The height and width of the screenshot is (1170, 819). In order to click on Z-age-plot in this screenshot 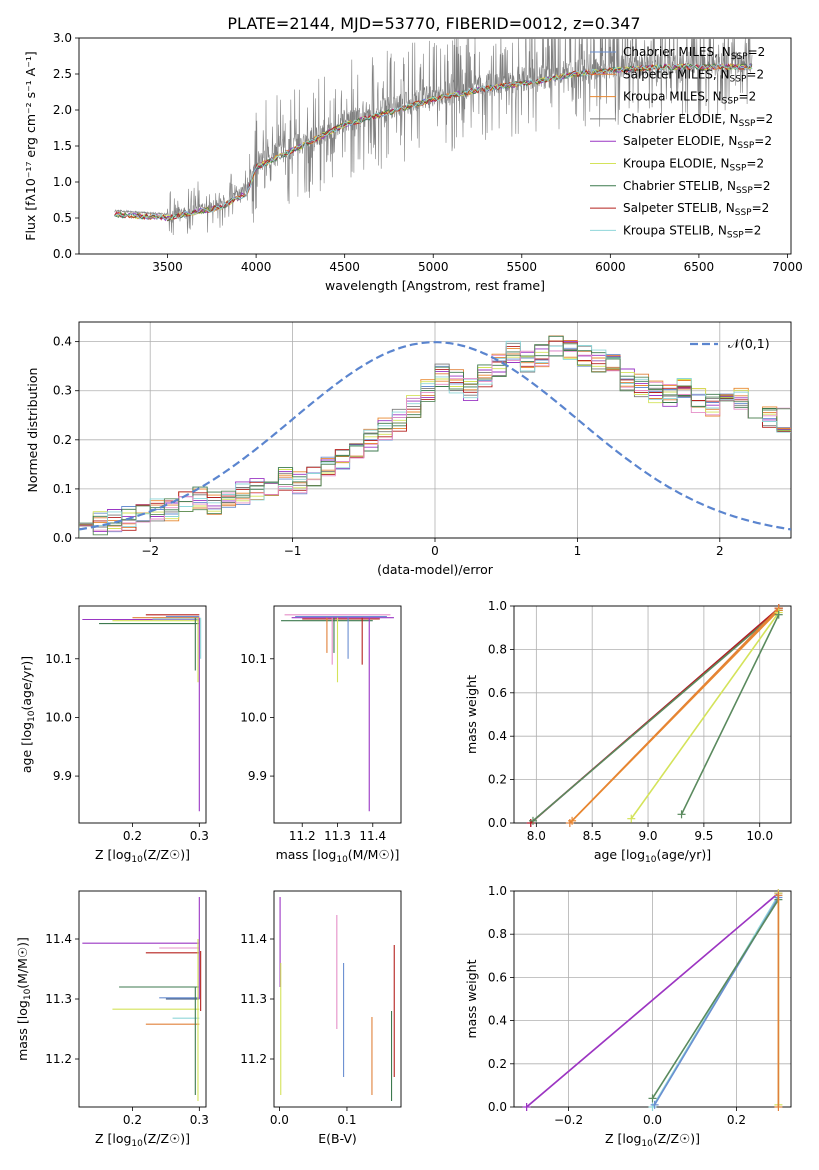, I will do `click(142, 713)`.